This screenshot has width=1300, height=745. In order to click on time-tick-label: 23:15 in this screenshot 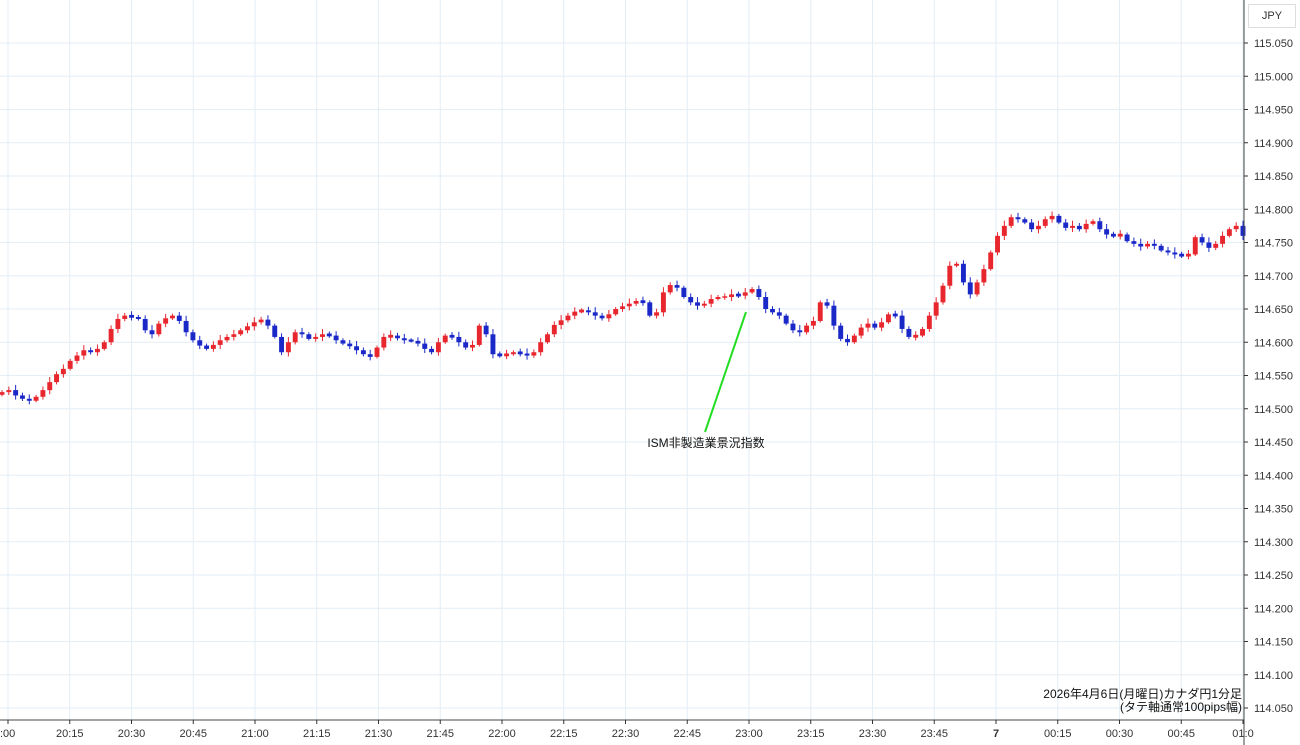, I will do `click(811, 734)`.